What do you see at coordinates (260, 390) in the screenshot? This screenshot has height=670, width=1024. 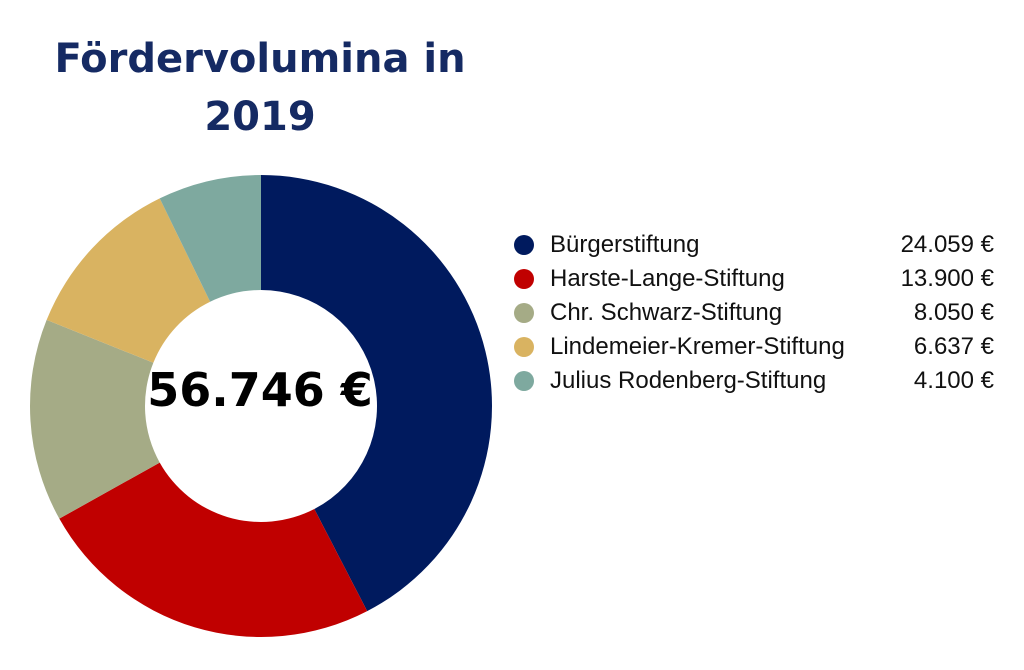 I see `center-total-label: 56.746 €` at bounding box center [260, 390].